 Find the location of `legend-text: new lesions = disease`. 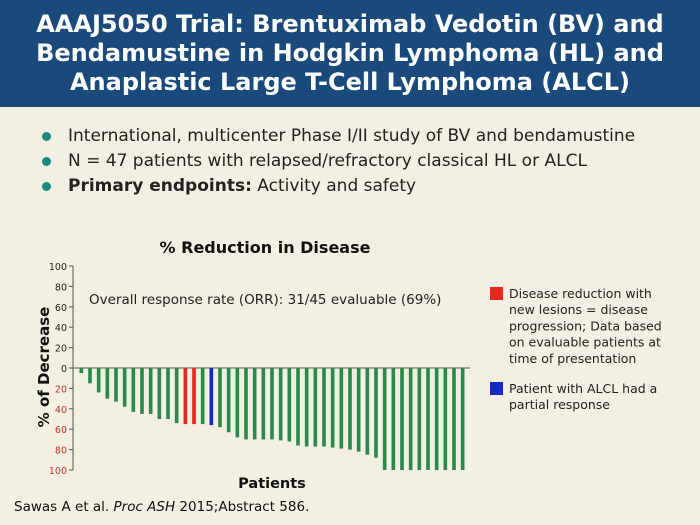

legend-text: new lesions = disease is located at coordinates (578, 309).